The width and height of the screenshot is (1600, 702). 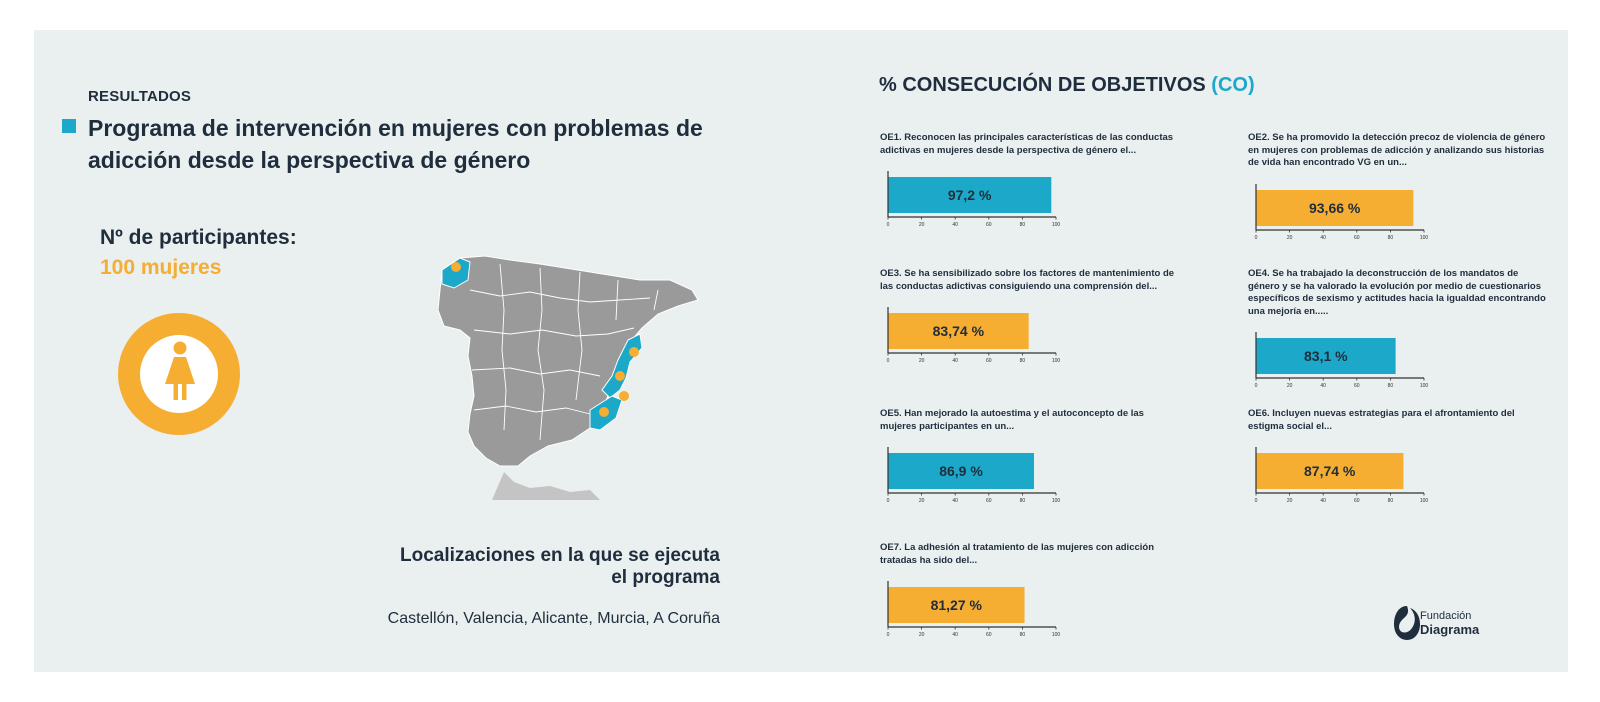 I want to click on diagrama-logo-icon, so click(x=1407, y=623).